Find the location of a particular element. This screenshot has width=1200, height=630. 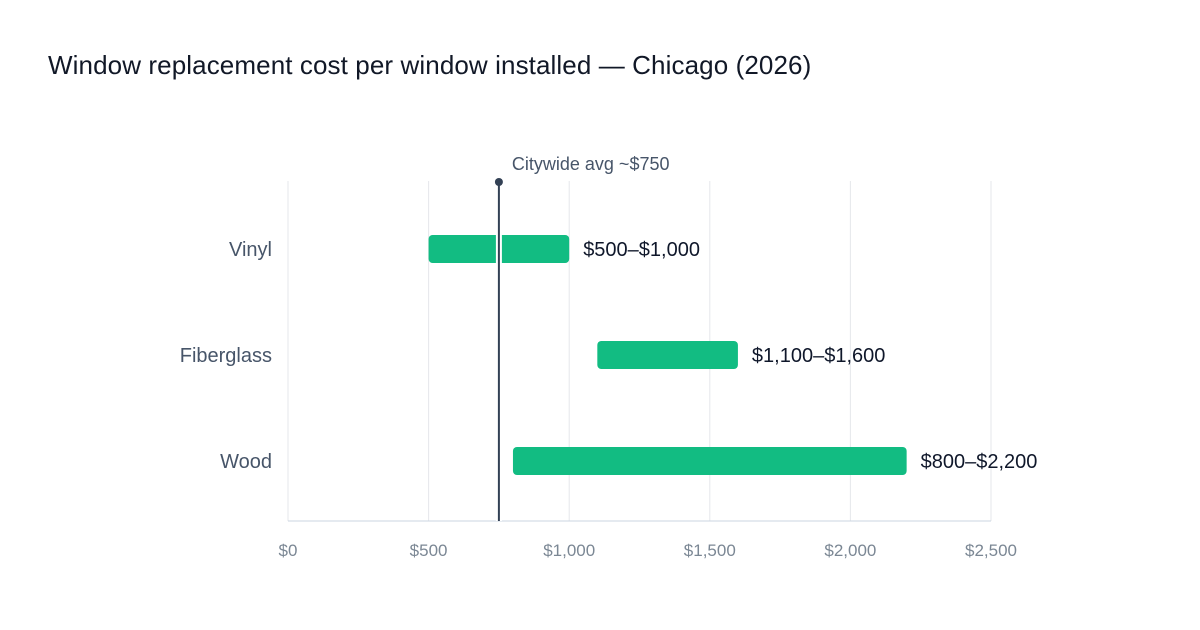

x-tick-label: $2,500 is located at coordinates (991, 550).